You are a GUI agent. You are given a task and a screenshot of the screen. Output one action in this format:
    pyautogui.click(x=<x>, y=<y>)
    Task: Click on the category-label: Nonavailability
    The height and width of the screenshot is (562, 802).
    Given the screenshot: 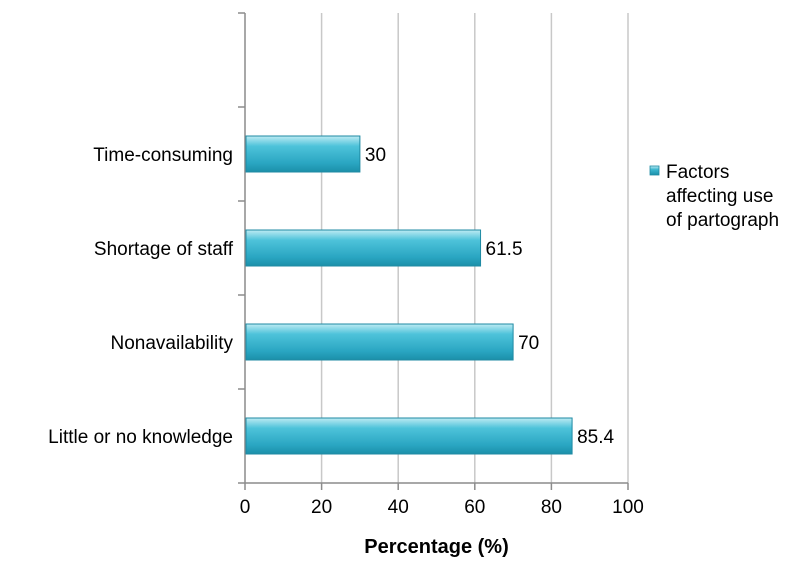 What is the action you would take?
    pyautogui.click(x=171, y=343)
    